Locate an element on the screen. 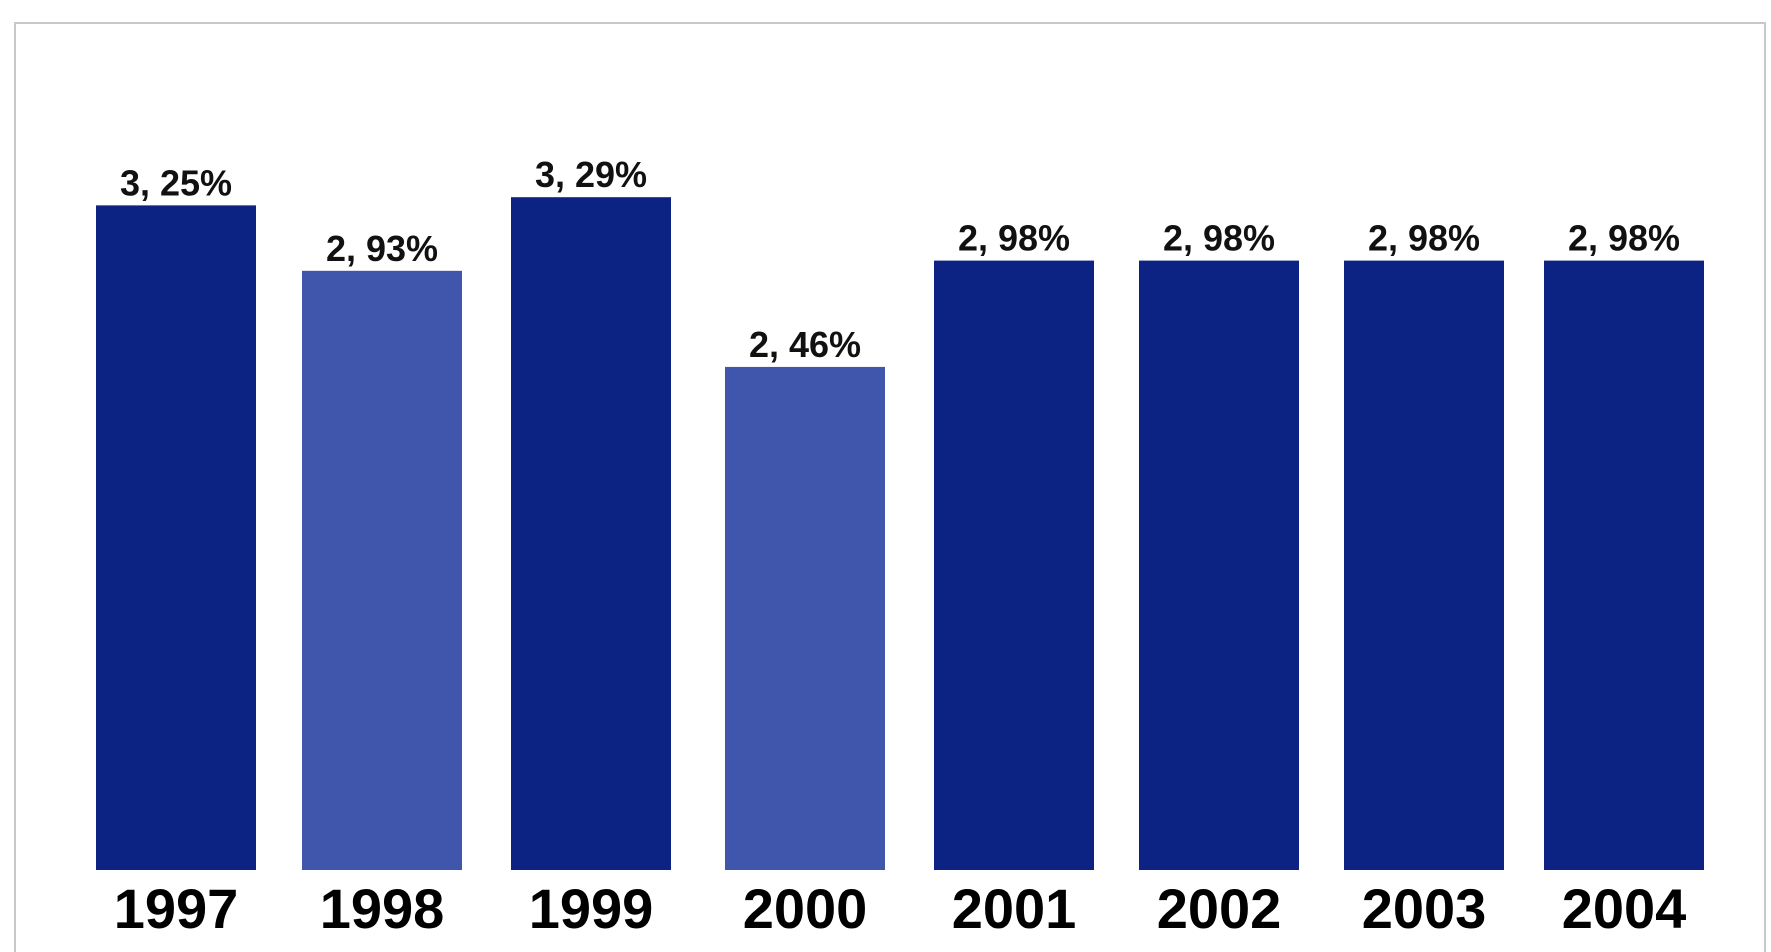 The height and width of the screenshot is (952, 1771). data-label-2004: 2, 98% is located at coordinates (1624, 238).